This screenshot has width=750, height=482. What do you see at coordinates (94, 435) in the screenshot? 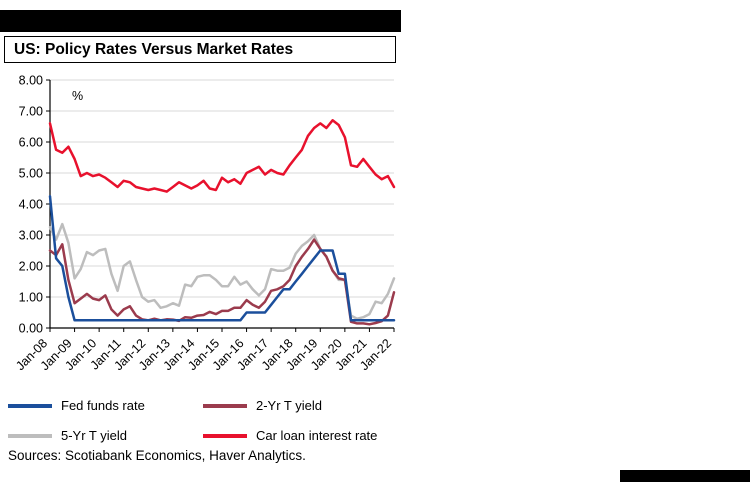
I see `legend-label-5yr-yield: 5-Yr T yield` at bounding box center [94, 435].